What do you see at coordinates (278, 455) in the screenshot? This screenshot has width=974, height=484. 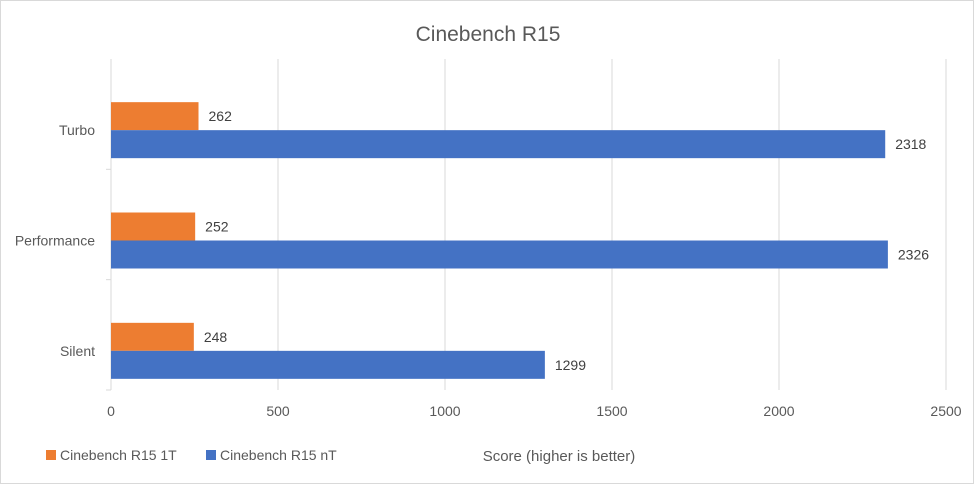 I see `legend-label: Cinebench R15 nT` at bounding box center [278, 455].